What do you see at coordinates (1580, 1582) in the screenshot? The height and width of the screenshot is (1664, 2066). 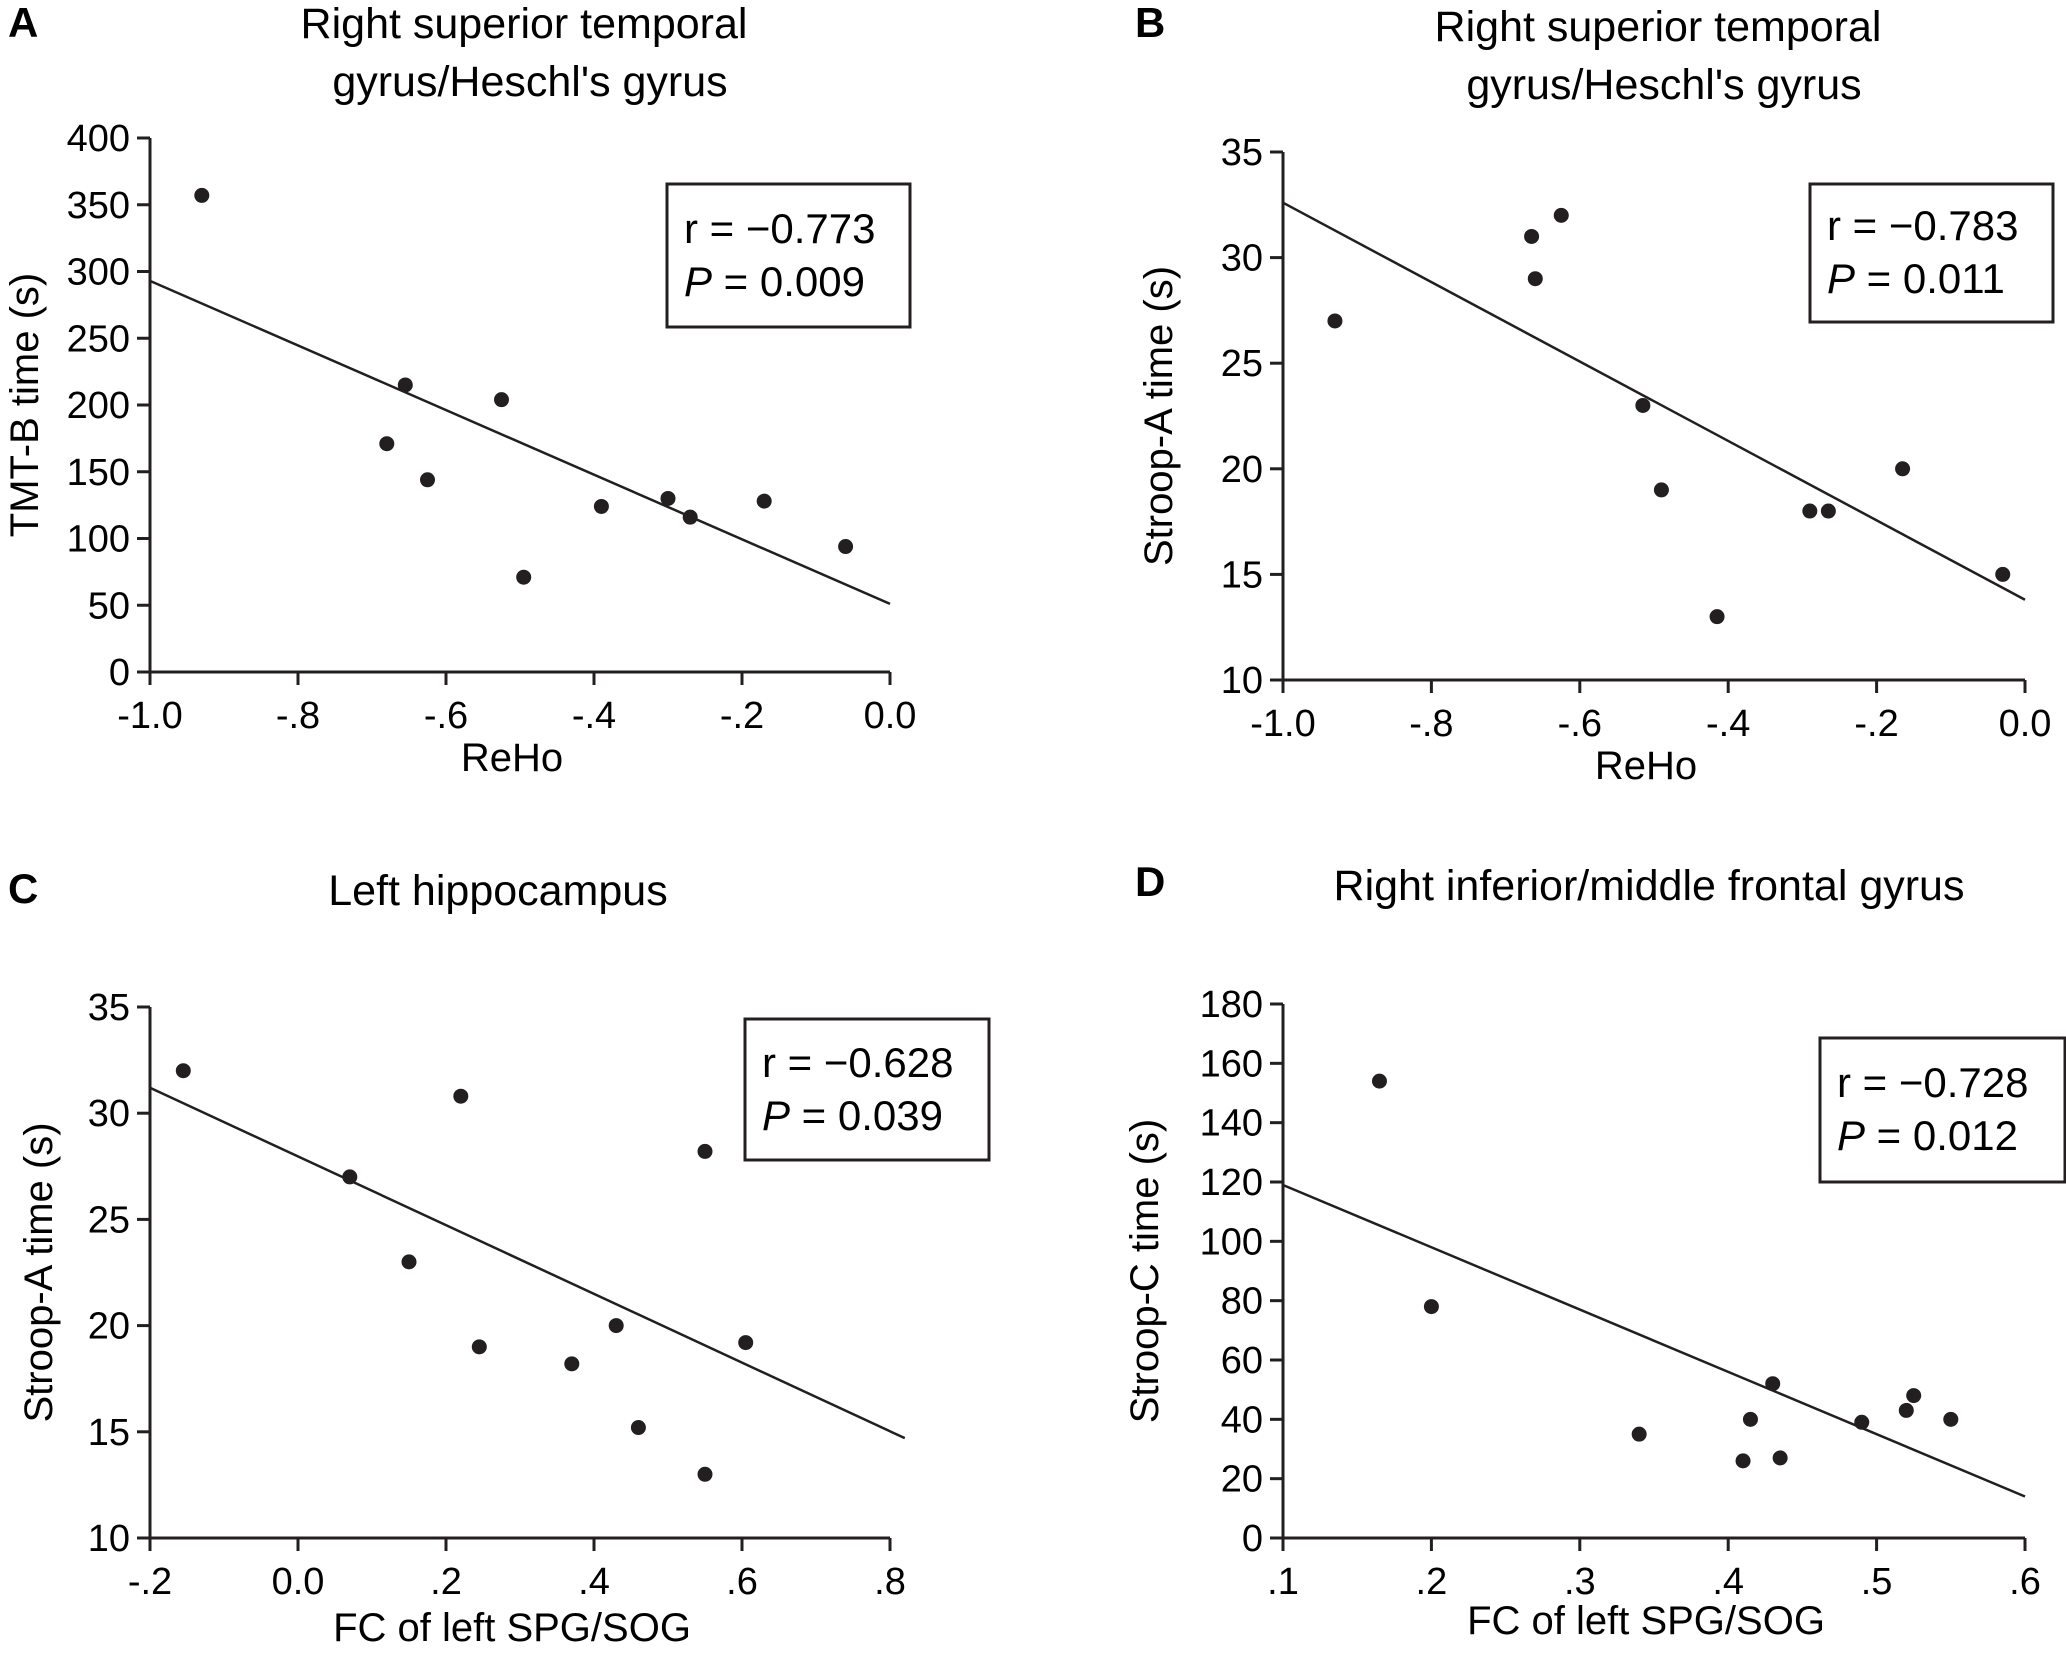 I see `x-tick-label: .3` at bounding box center [1580, 1582].